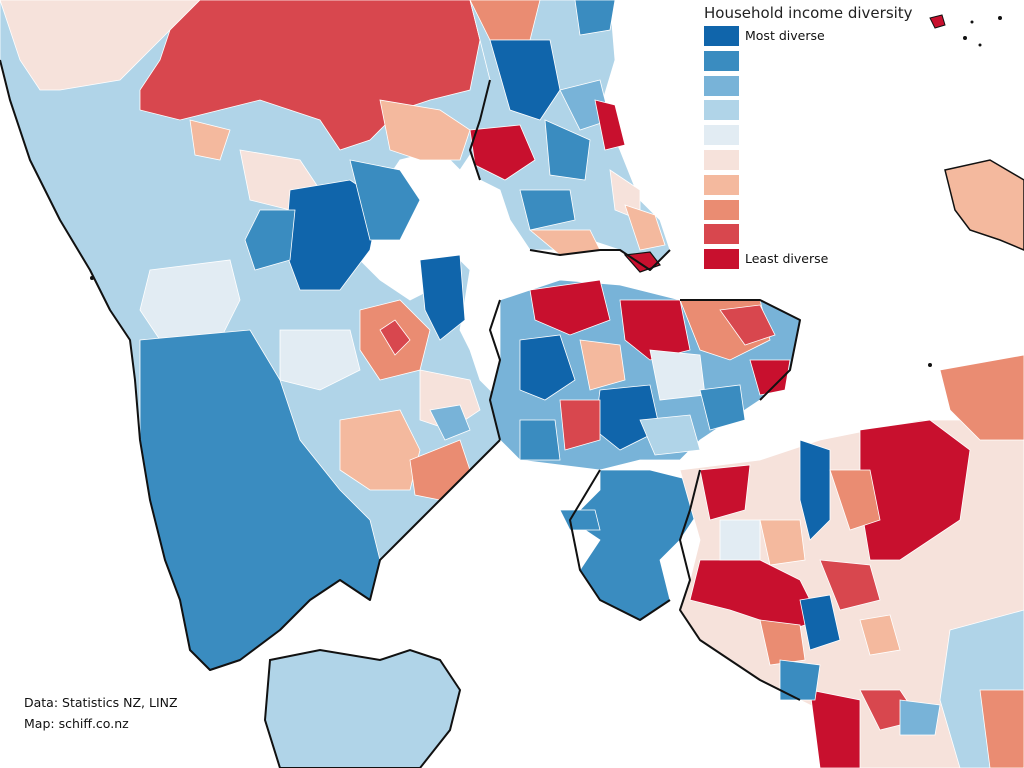  What do you see at coordinates (645, 375) in the screenshot?
I see `central-auckland-region` at bounding box center [645, 375].